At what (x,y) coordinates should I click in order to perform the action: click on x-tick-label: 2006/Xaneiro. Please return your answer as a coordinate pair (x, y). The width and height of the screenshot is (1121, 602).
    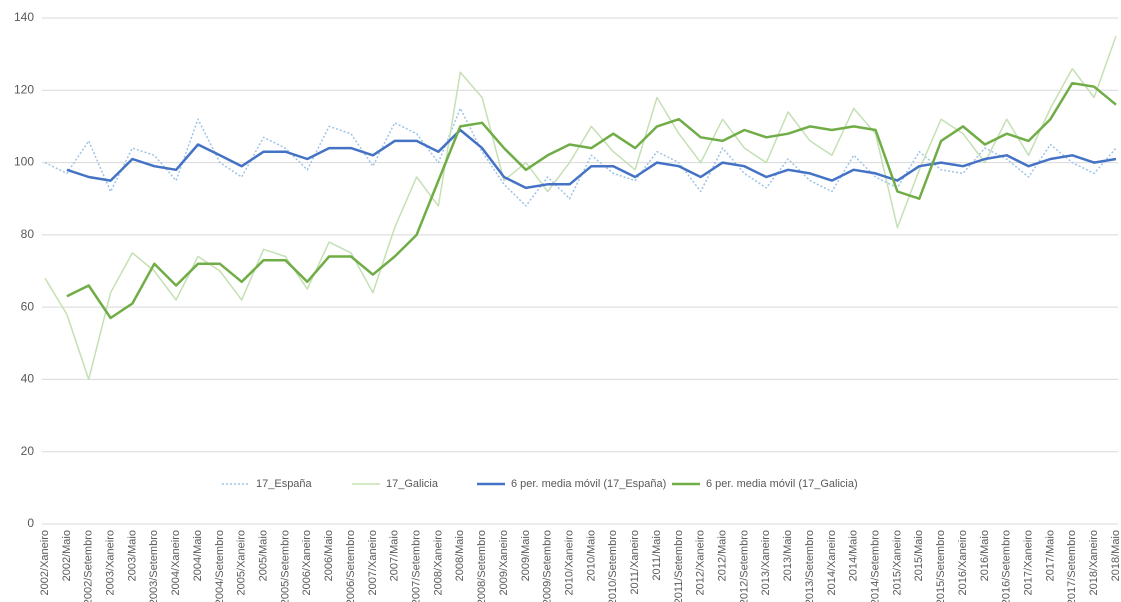
    Looking at the image, I should click on (307, 562).